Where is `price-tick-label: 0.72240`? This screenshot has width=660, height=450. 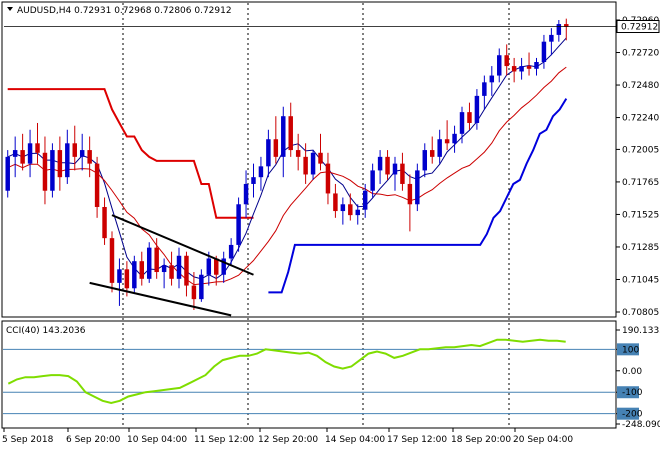 price-tick-label: 0.72240 is located at coordinates (640, 119).